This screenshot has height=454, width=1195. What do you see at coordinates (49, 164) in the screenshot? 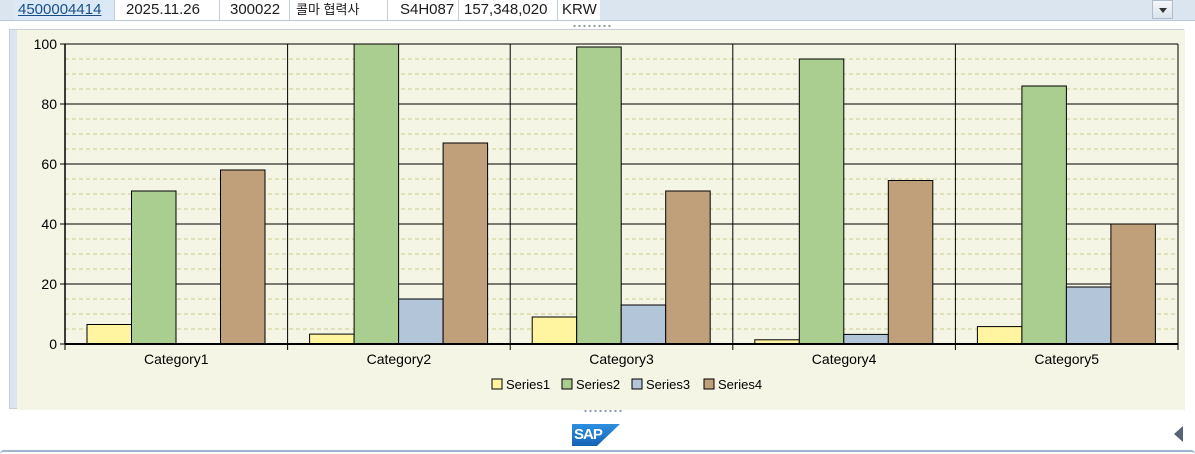
I see `y-tick-label: 60` at bounding box center [49, 164].